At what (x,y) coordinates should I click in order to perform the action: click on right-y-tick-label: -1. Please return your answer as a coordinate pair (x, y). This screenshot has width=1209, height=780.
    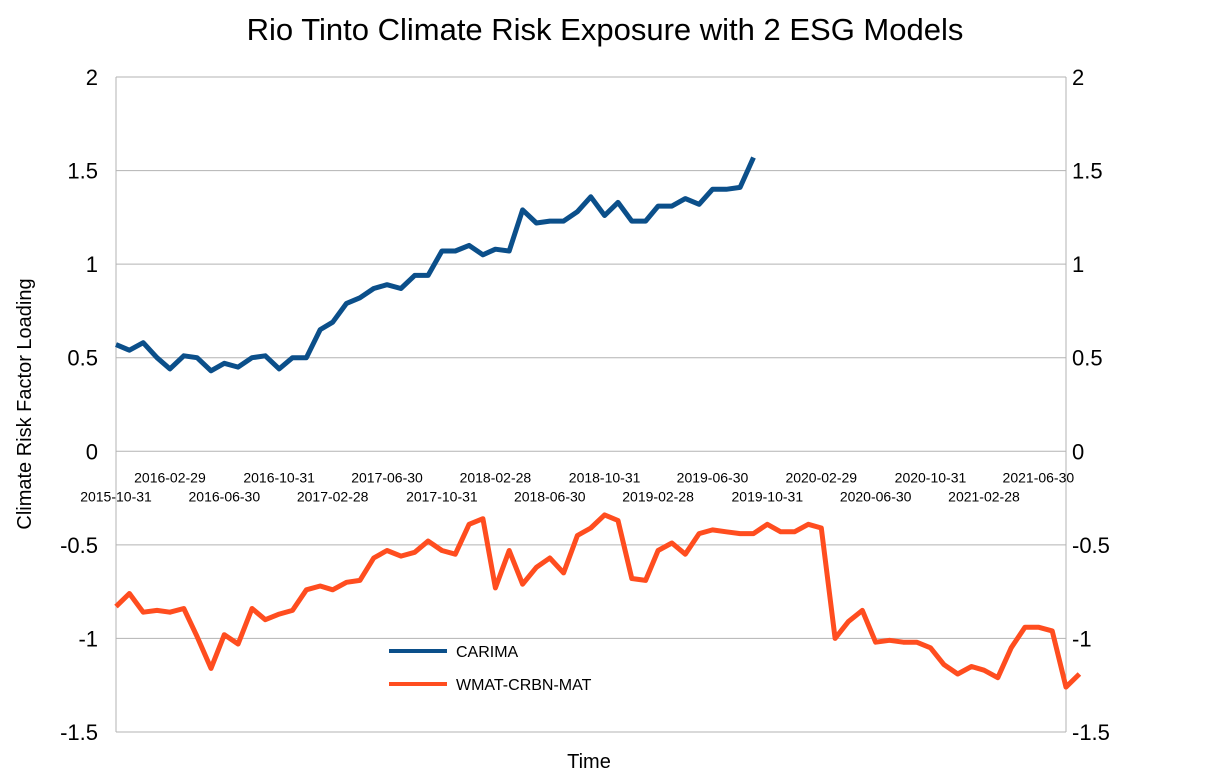
    Looking at the image, I should click on (1082, 638).